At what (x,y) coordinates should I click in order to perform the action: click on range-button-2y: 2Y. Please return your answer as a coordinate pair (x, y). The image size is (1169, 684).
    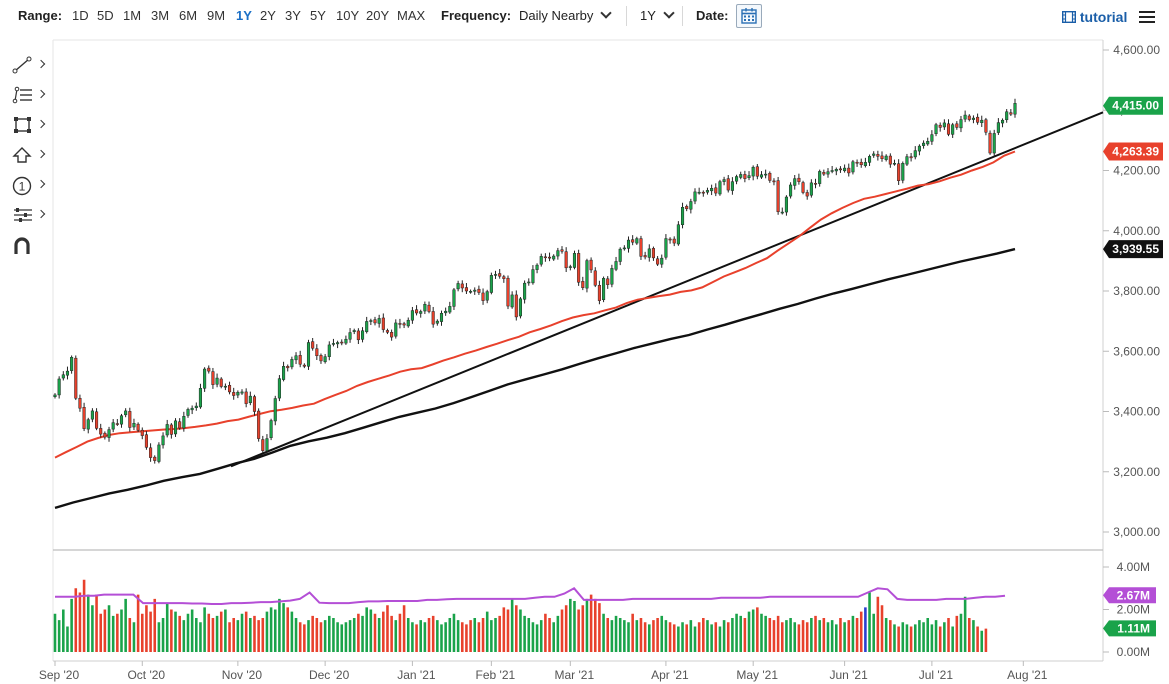
    Looking at the image, I should click on (268, 15).